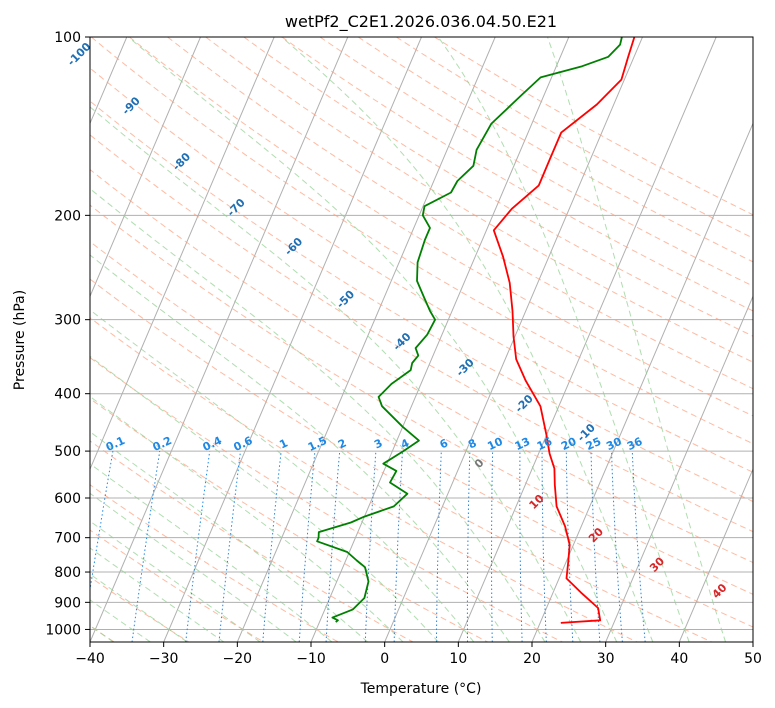 Image resolution: width=775 pixels, height=708 pixels. I want to click on mixing-ratio-label: 30, so click(614, 444).